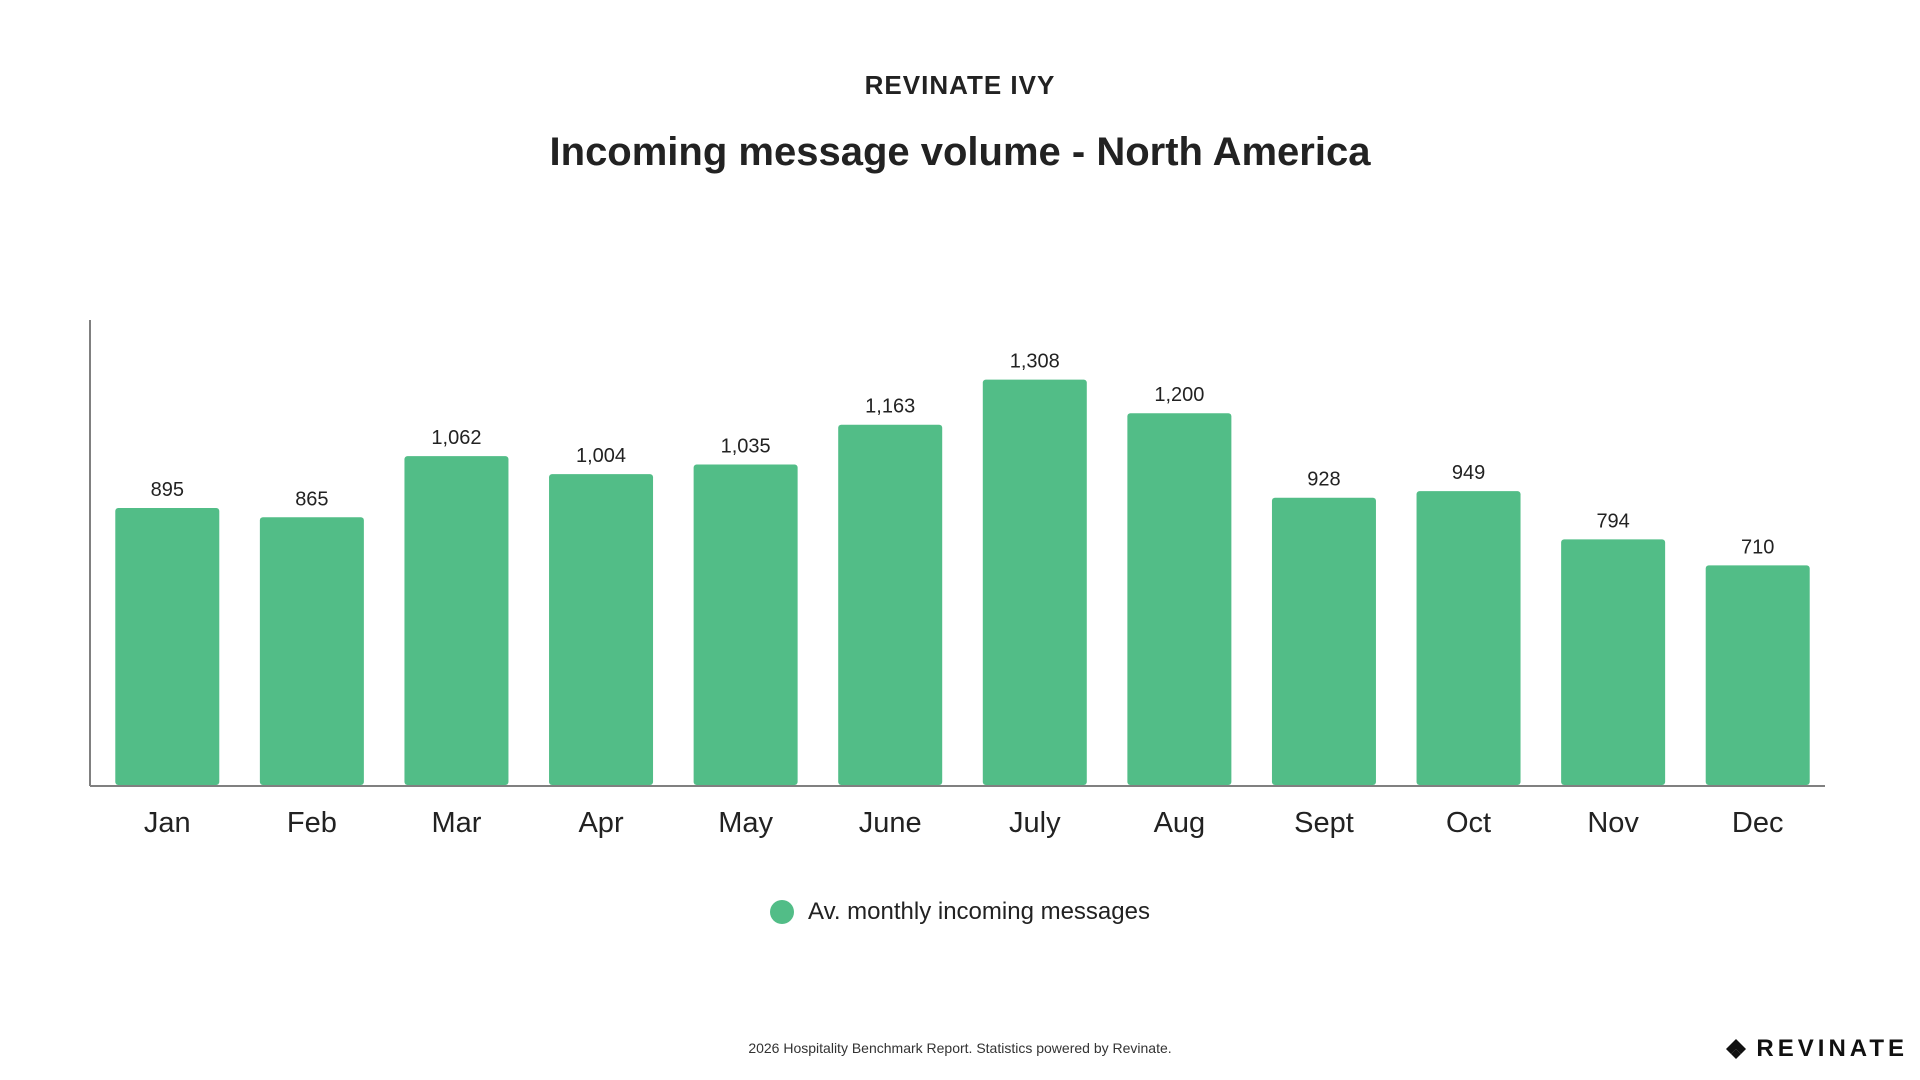  Describe the element at coordinates (745, 624) in the screenshot. I see `bar-may` at that location.